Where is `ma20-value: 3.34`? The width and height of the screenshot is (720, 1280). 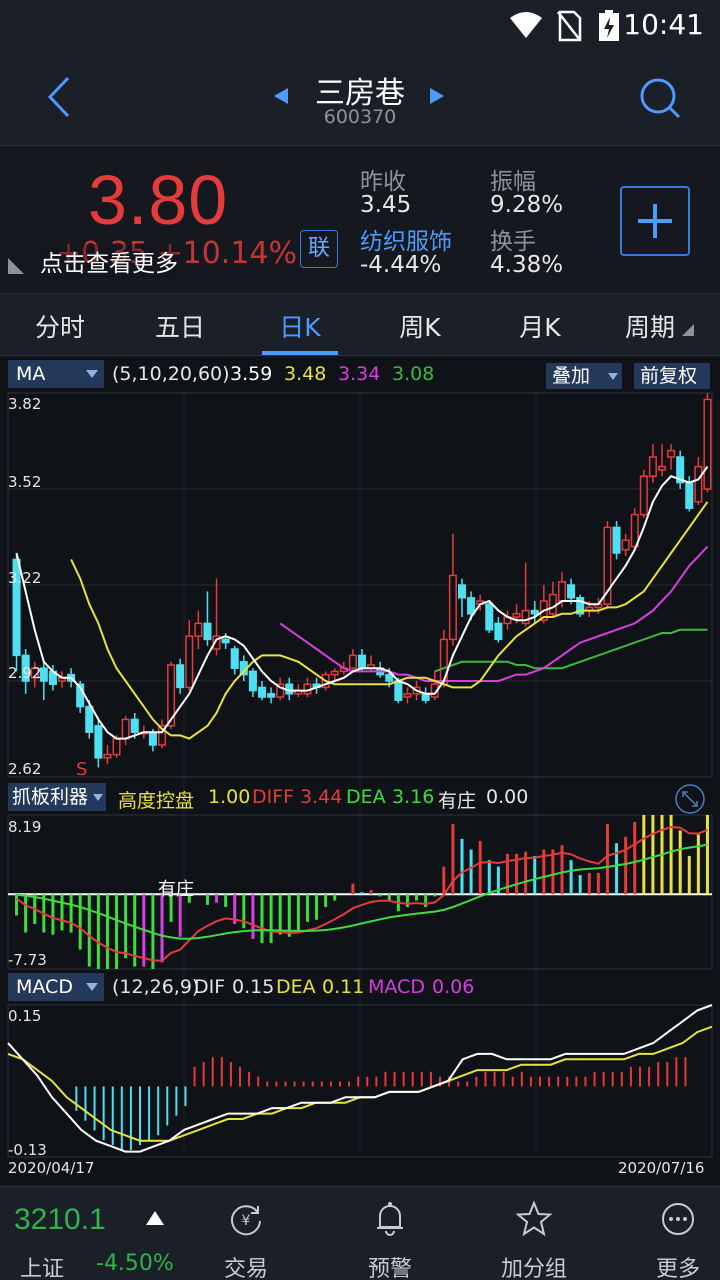 ma20-value: 3.34 is located at coordinates (359, 374).